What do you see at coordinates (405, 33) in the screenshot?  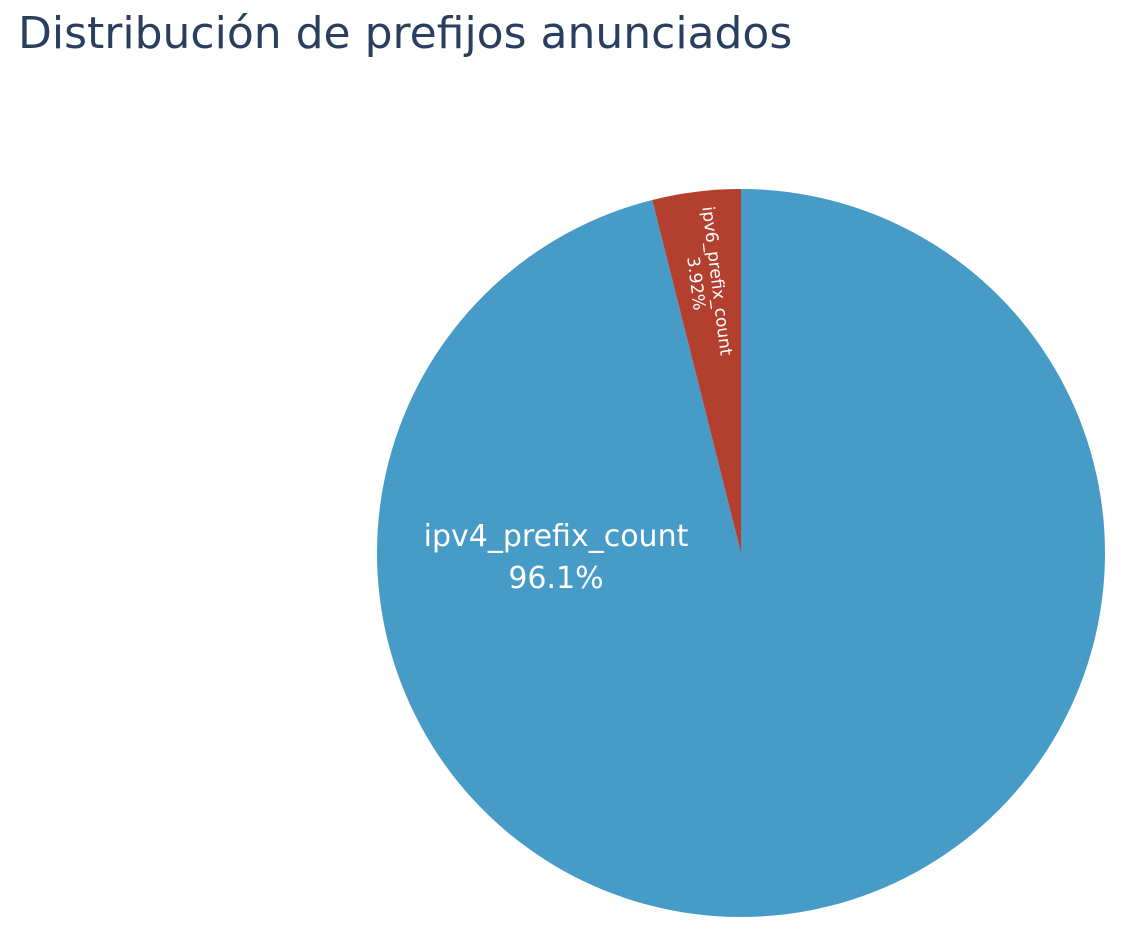 I see `chart-title: Distribución de prefijos anunciados` at bounding box center [405, 33].